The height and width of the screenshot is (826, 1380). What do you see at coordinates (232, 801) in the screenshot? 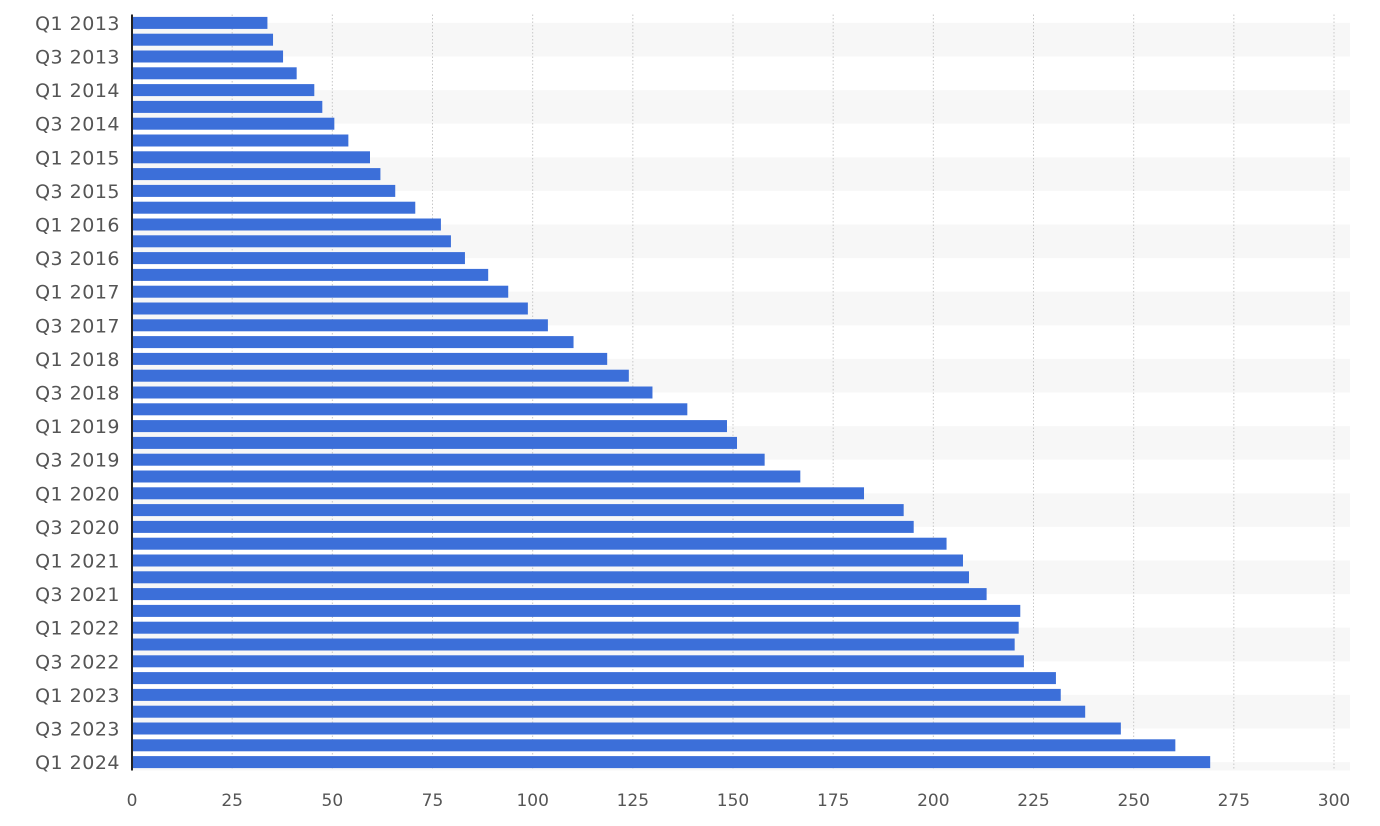
I see `x-tick-label: 25` at bounding box center [232, 801].